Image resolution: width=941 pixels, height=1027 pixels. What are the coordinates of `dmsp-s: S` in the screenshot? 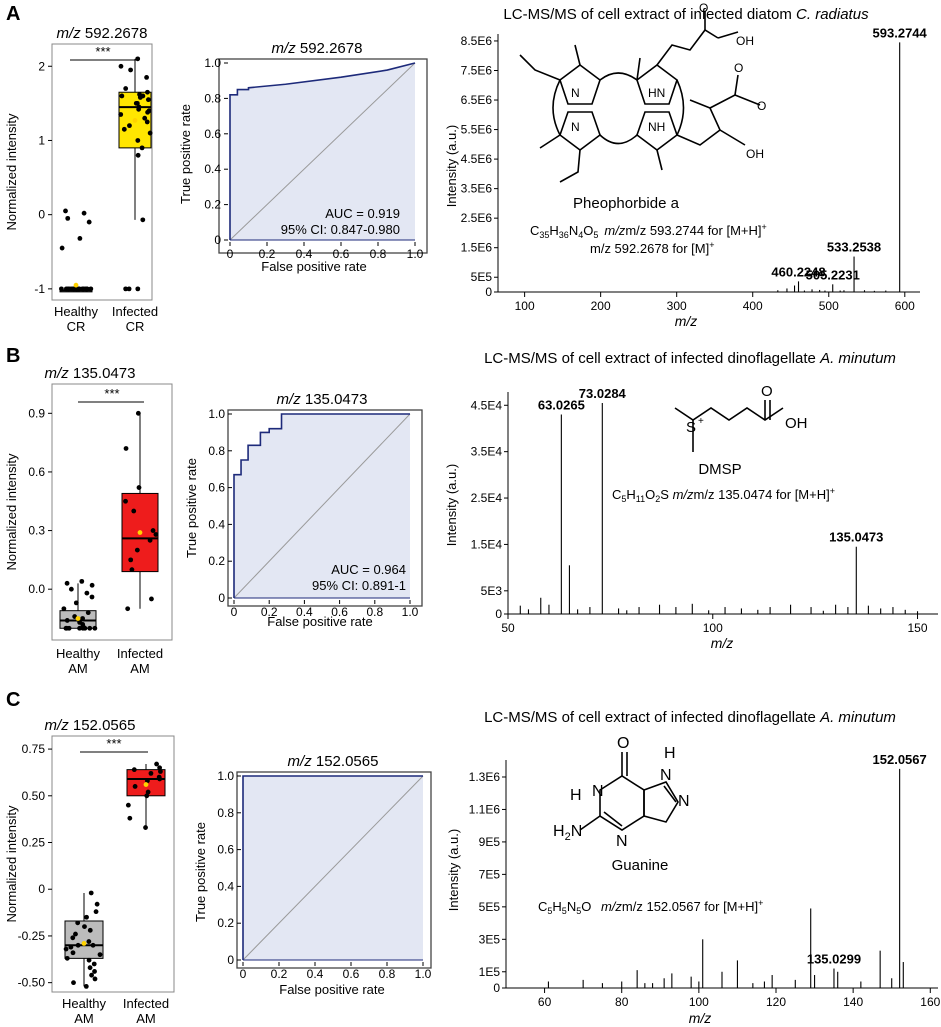 It's located at (691, 427).